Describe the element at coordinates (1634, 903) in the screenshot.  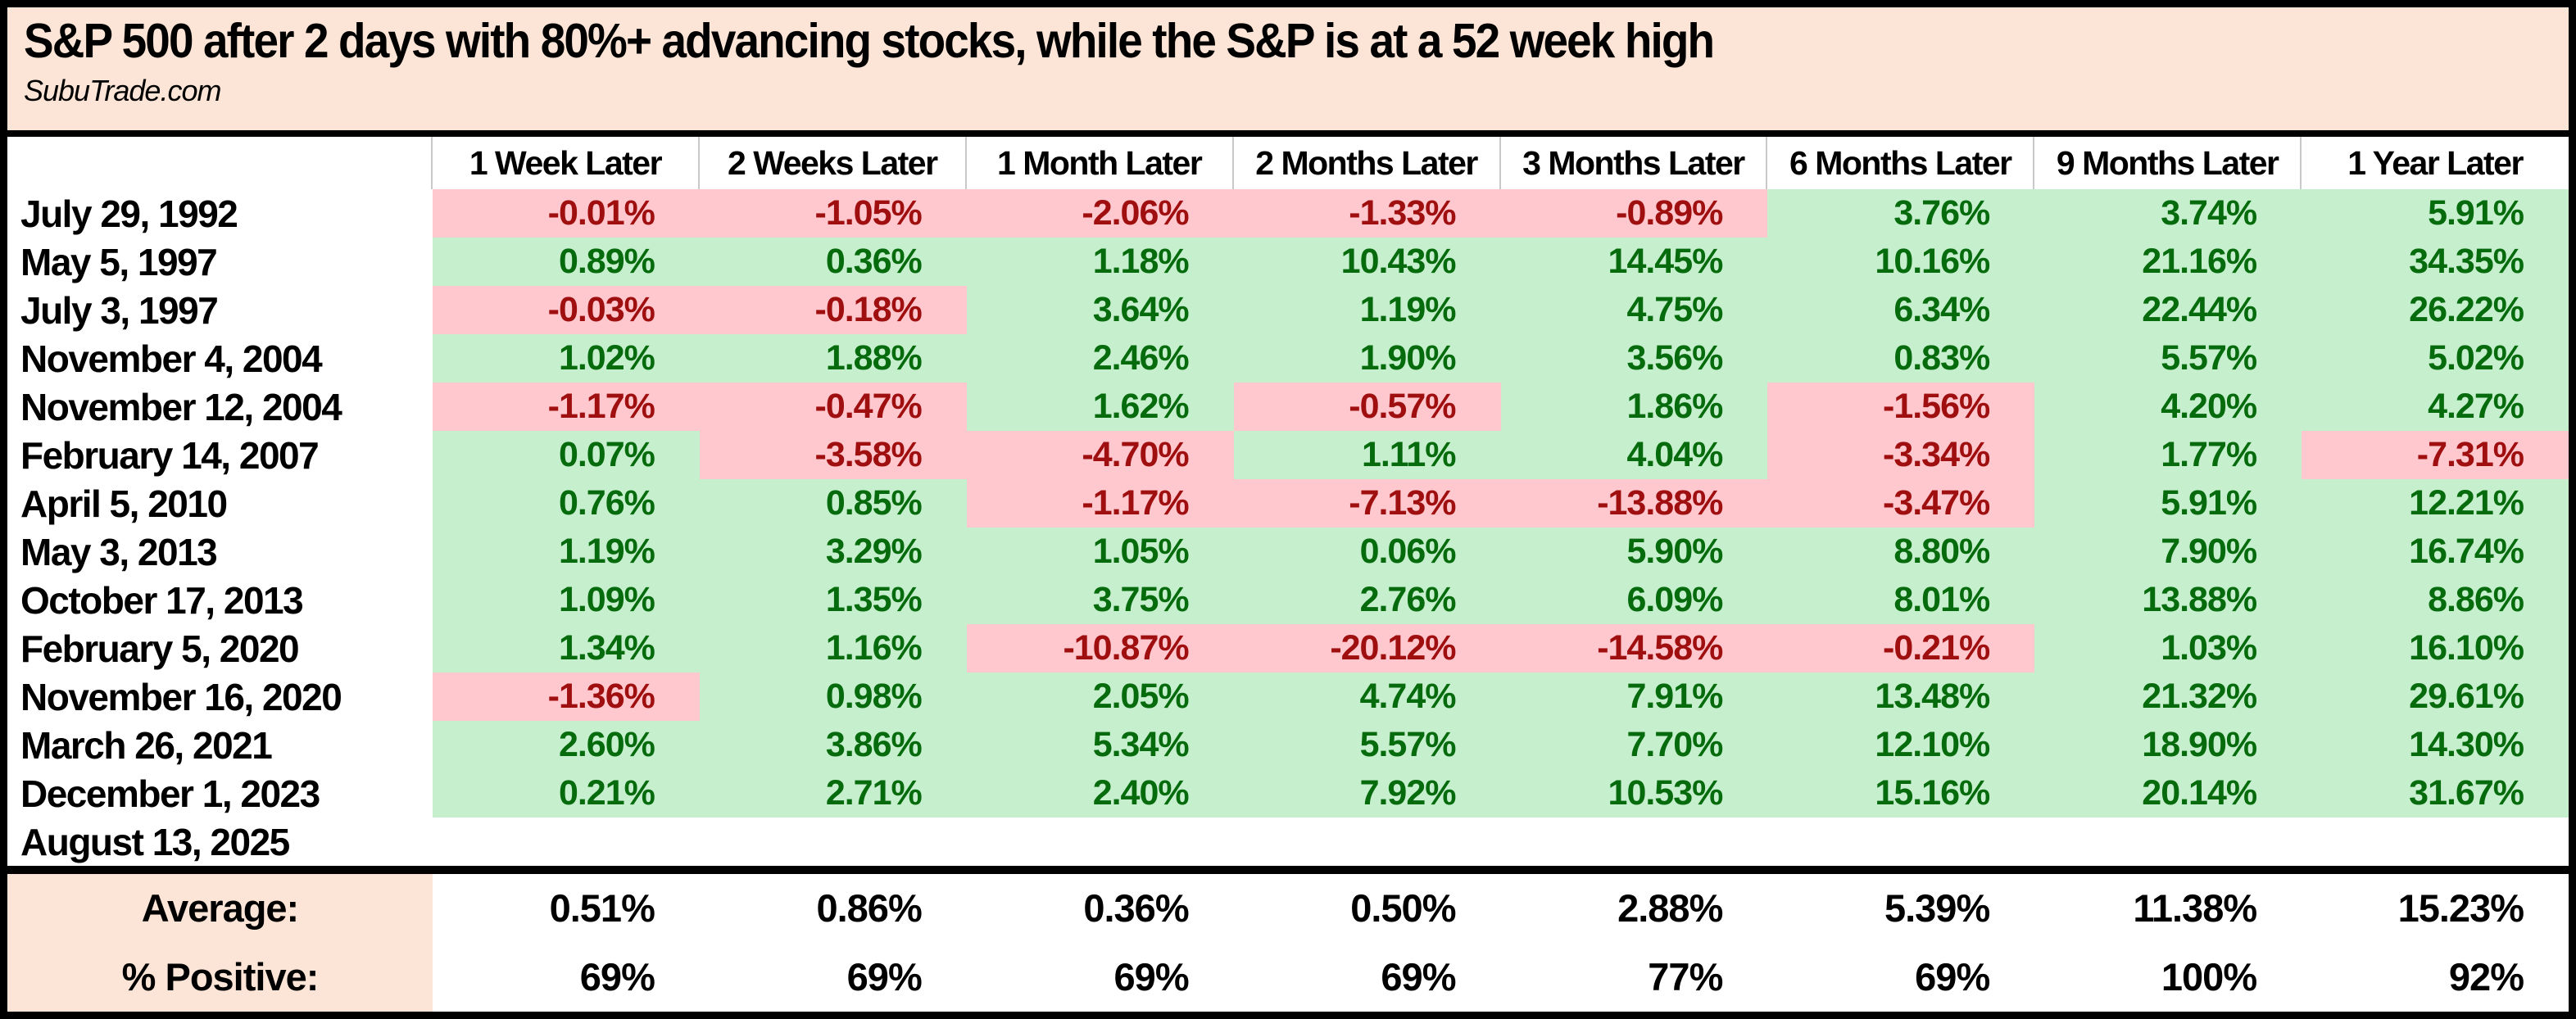
I see `average-value: 2.88%` at that location.